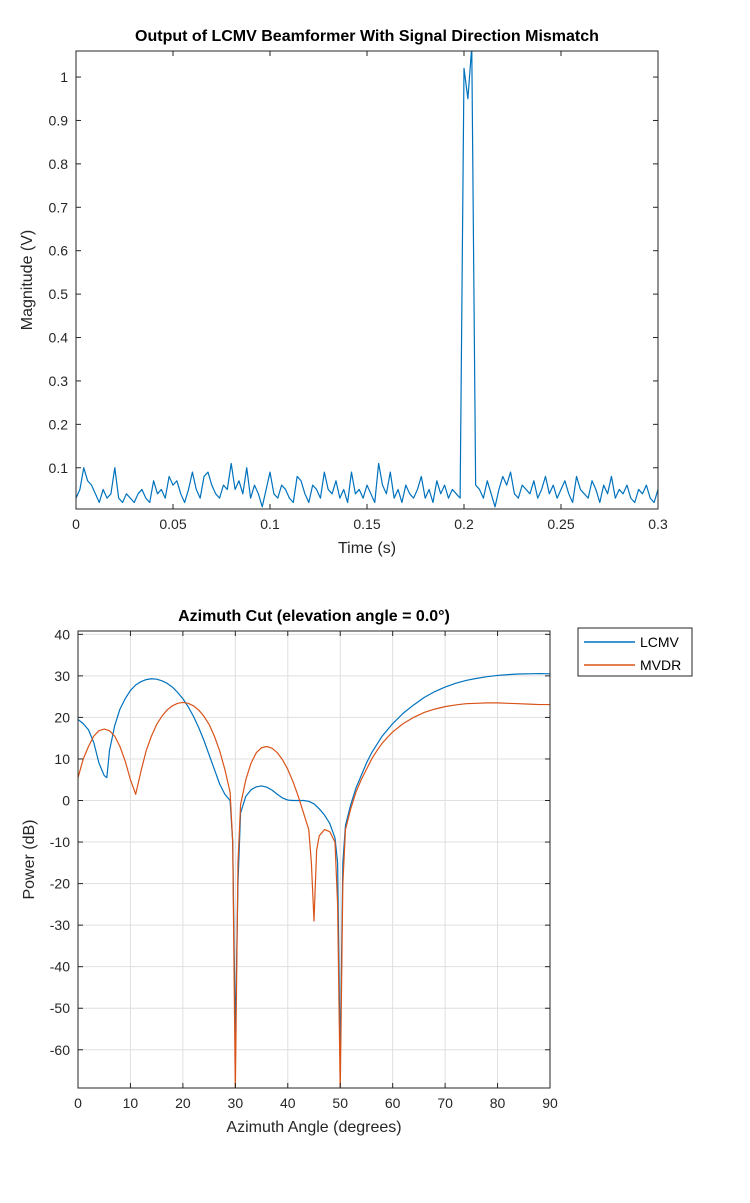 This screenshot has width=750, height=1203. What do you see at coordinates (60, 925) in the screenshot?
I see `y-tick-label: -30` at bounding box center [60, 925].